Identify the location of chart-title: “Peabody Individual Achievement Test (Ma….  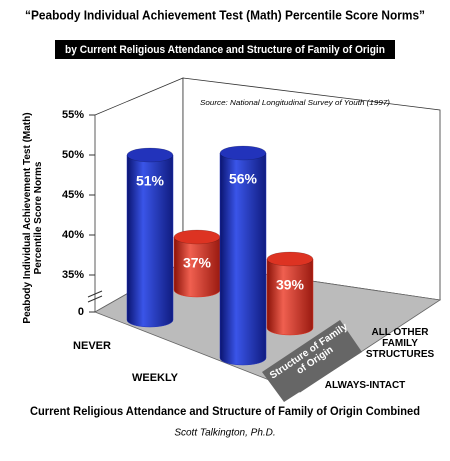
(225, 14).